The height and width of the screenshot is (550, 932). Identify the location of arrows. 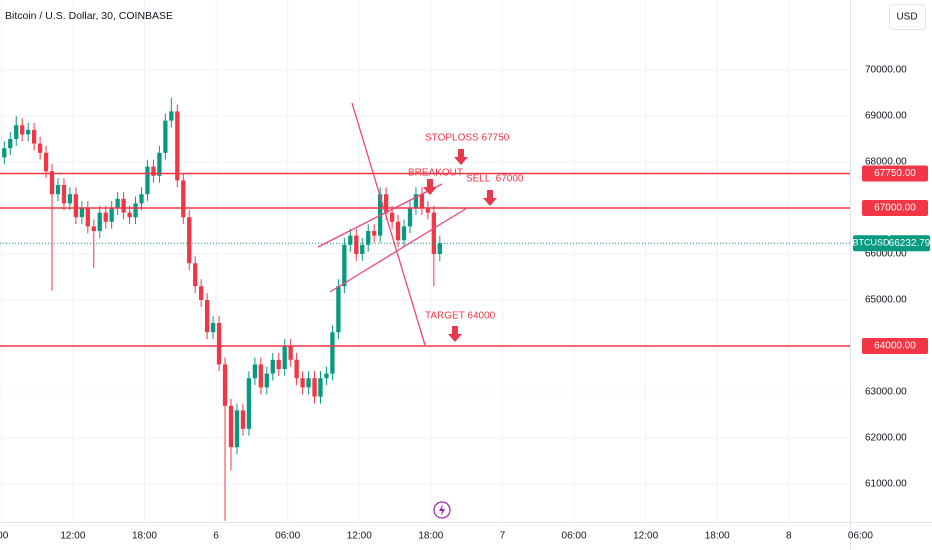
(460, 245).